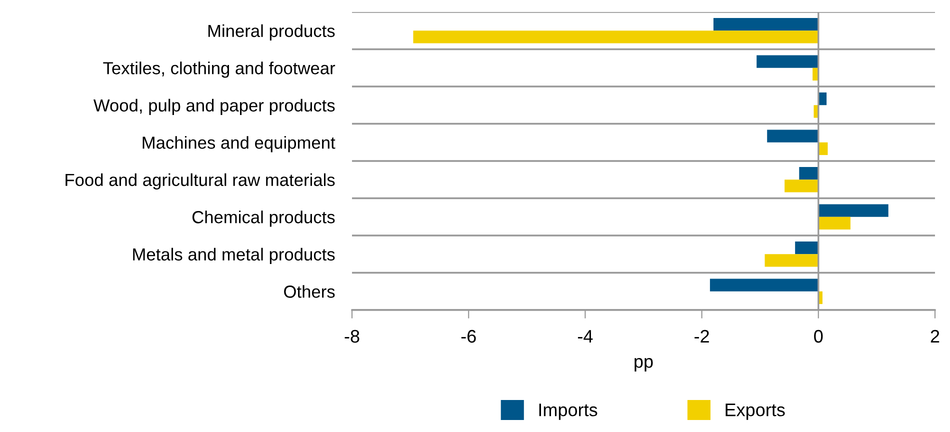 This screenshot has width=950, height=432. Describe the element at coordinates (568, 412) in the screenshot. I see `legend-label: Imports` at that location.